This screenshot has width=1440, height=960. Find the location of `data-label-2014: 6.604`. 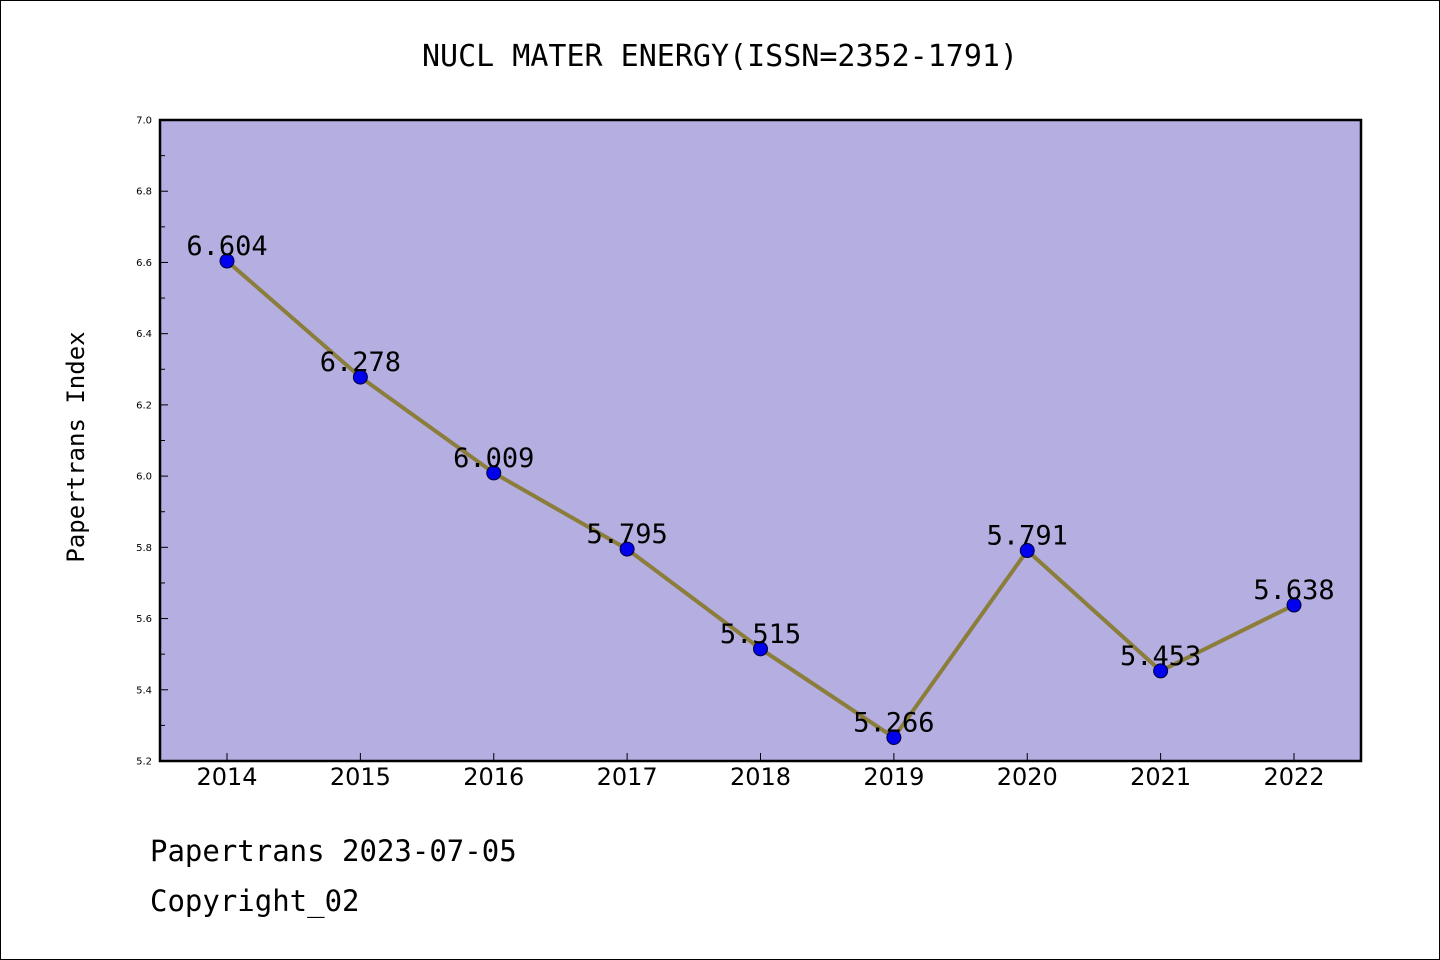

data-label-2014: 6.604 is located at coordinates (226, 246).